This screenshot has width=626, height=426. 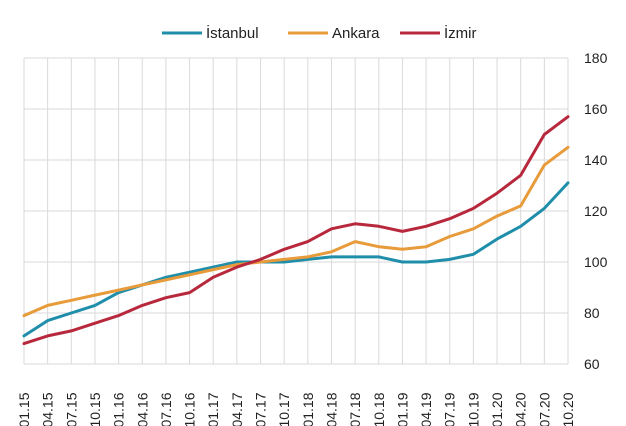 I want to click on legend-label: İzmir, so click(x=460, y=33).